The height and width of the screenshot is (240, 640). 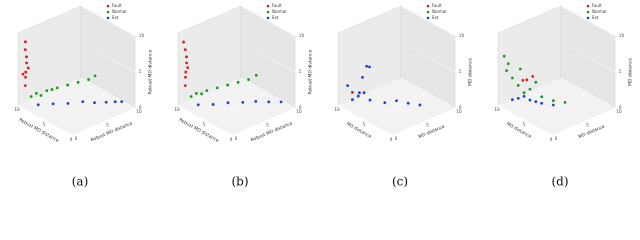 What do you see at coordinates (275, 17) in the screenshot?
I see `legend-label: Ext` at bounding box center [275, 17].